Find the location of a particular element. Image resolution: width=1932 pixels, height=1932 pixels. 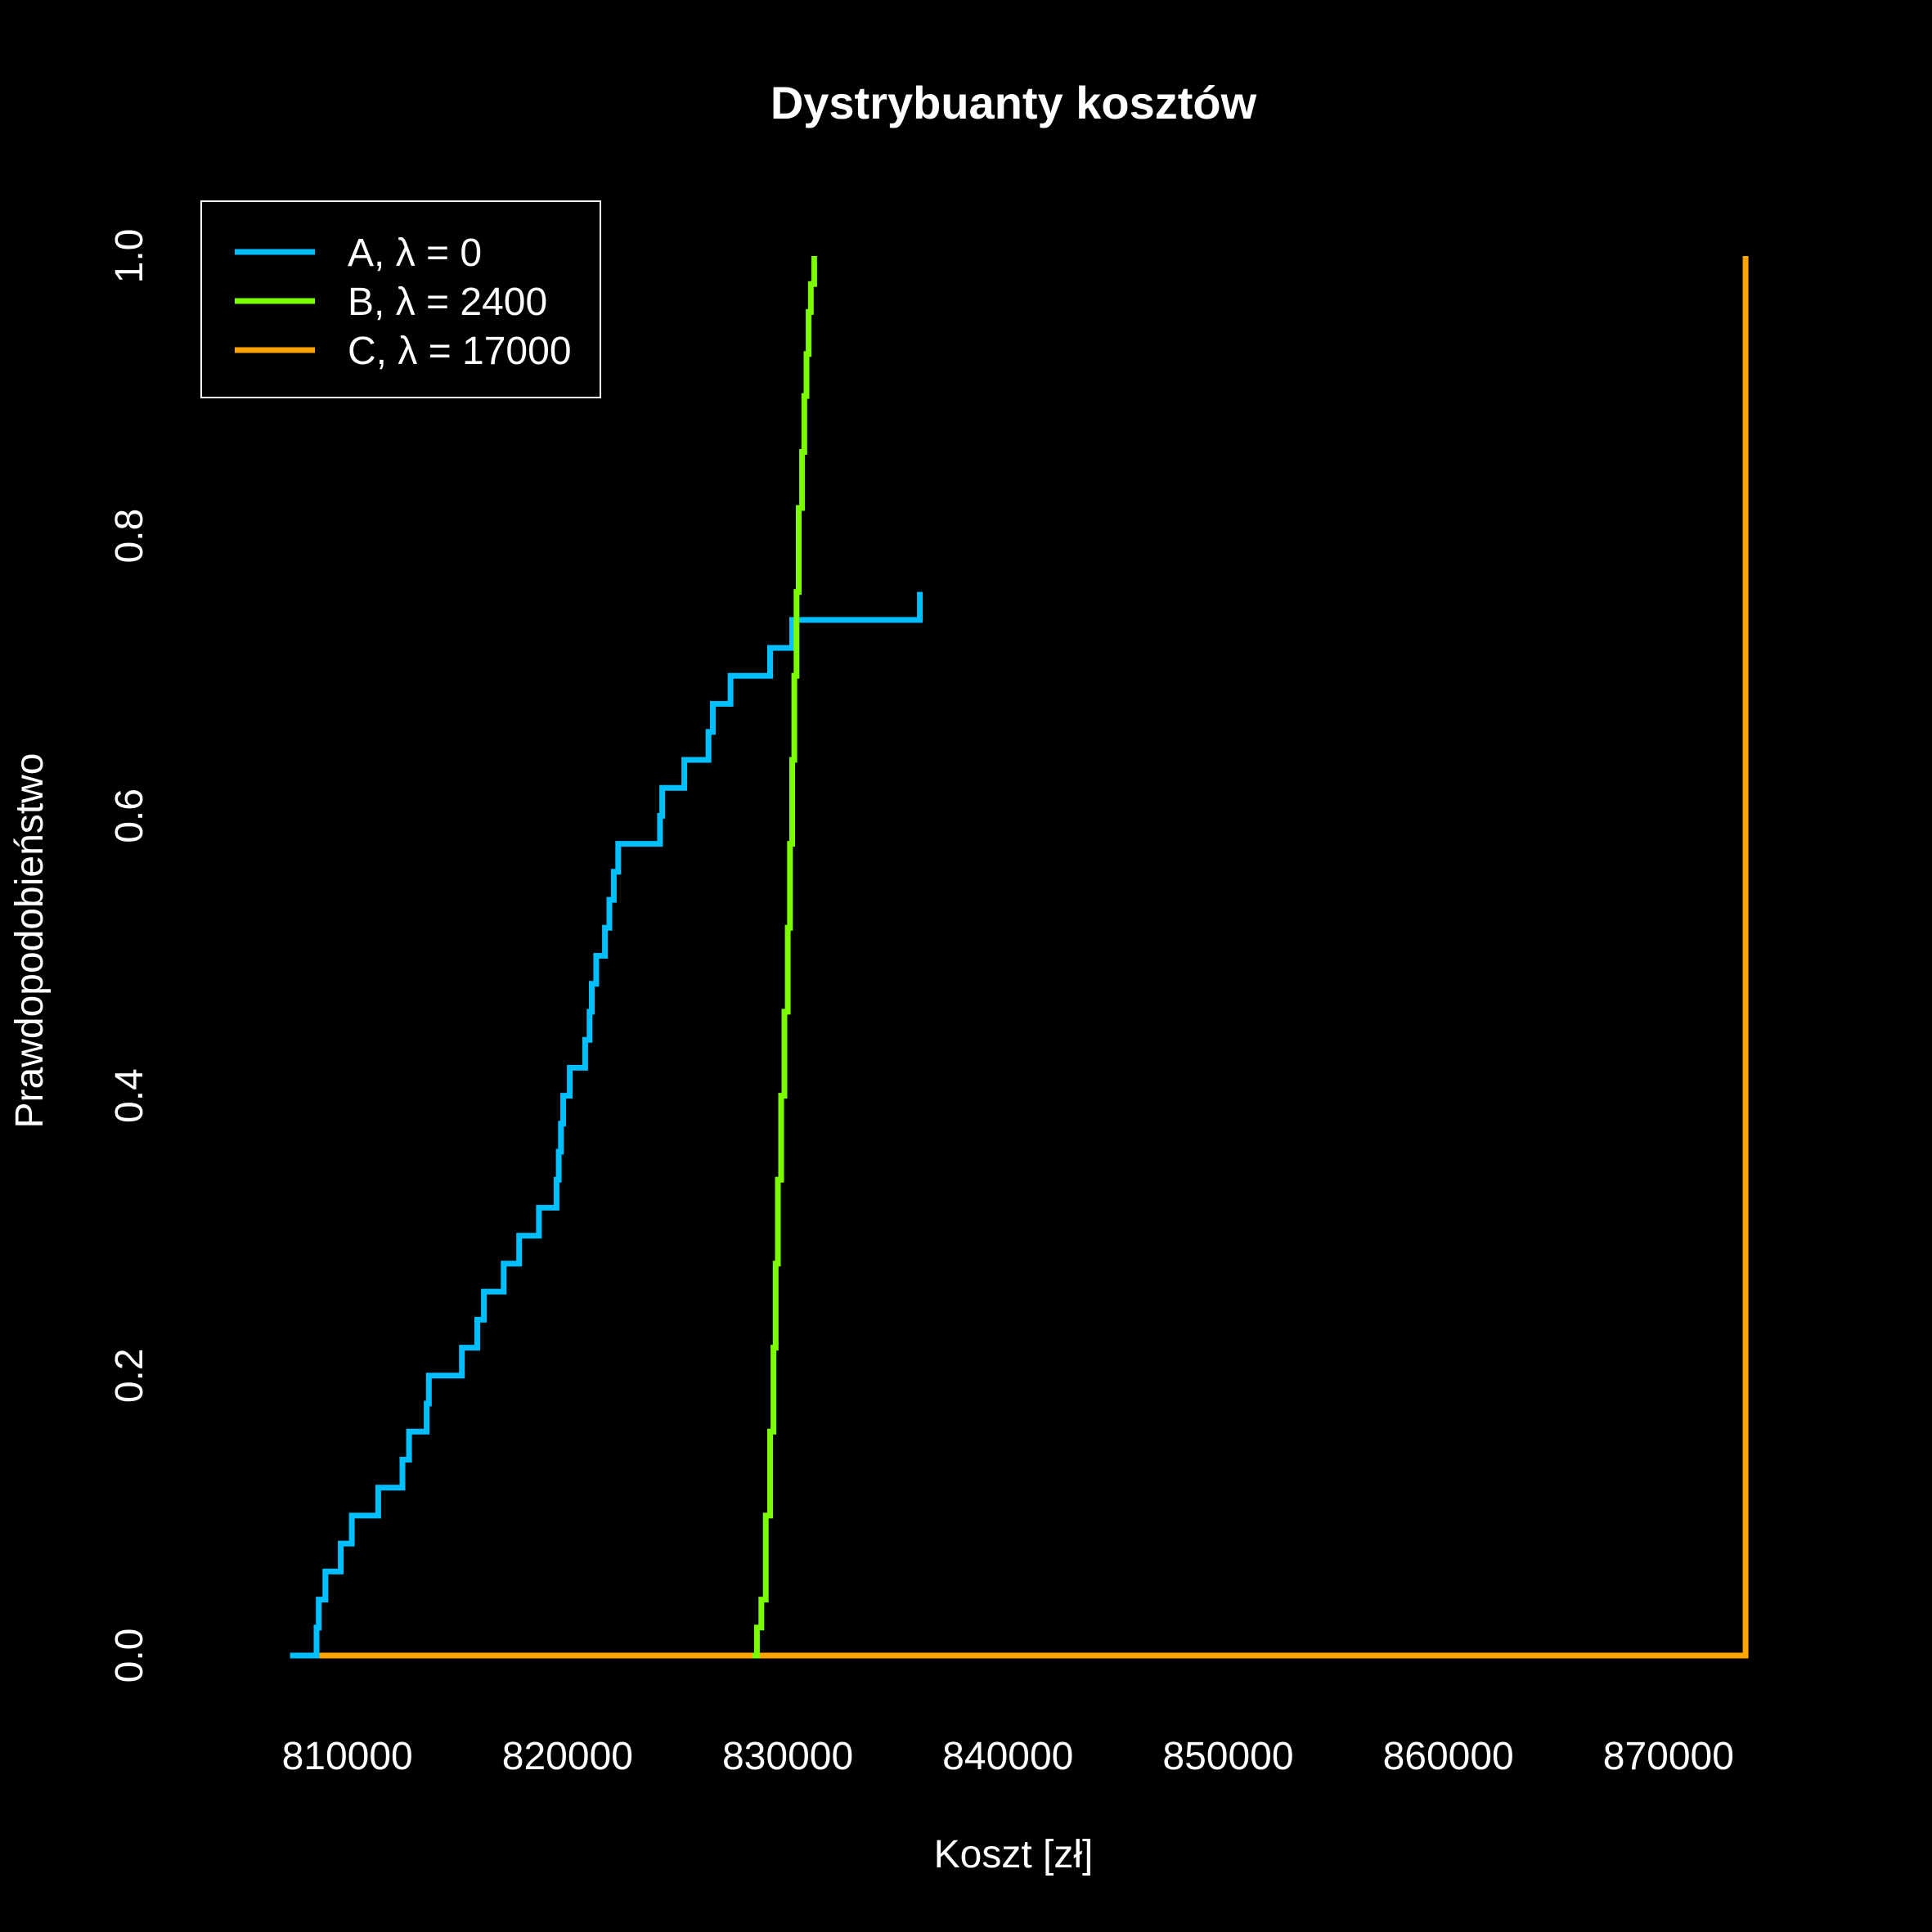

y-tick-label: 0.0 is located at coordinates (129, 1656).